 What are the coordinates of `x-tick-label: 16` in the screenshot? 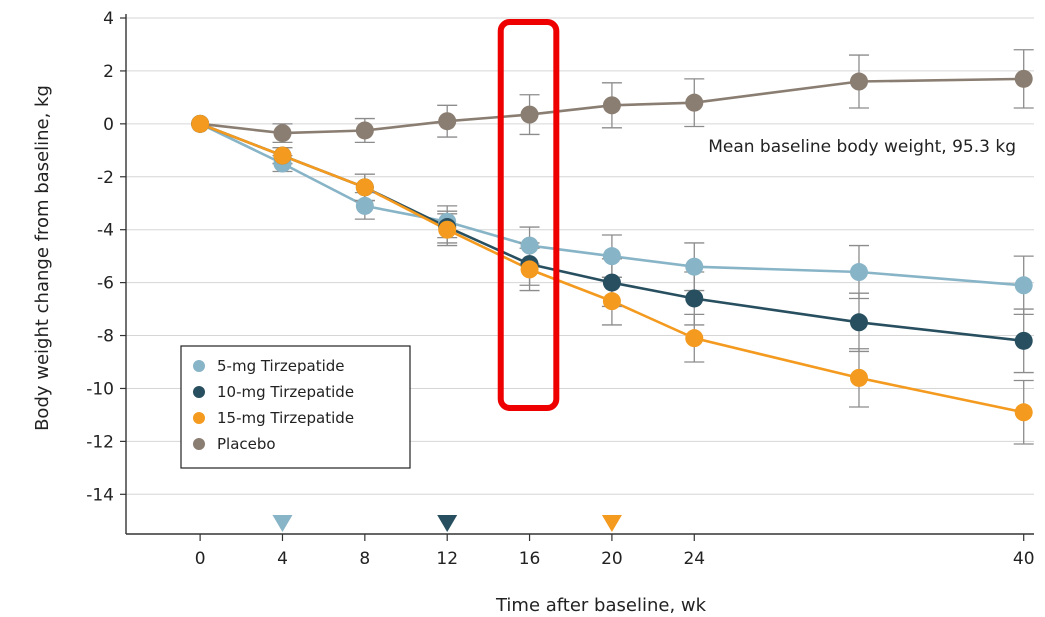 It's located at (530, 559).